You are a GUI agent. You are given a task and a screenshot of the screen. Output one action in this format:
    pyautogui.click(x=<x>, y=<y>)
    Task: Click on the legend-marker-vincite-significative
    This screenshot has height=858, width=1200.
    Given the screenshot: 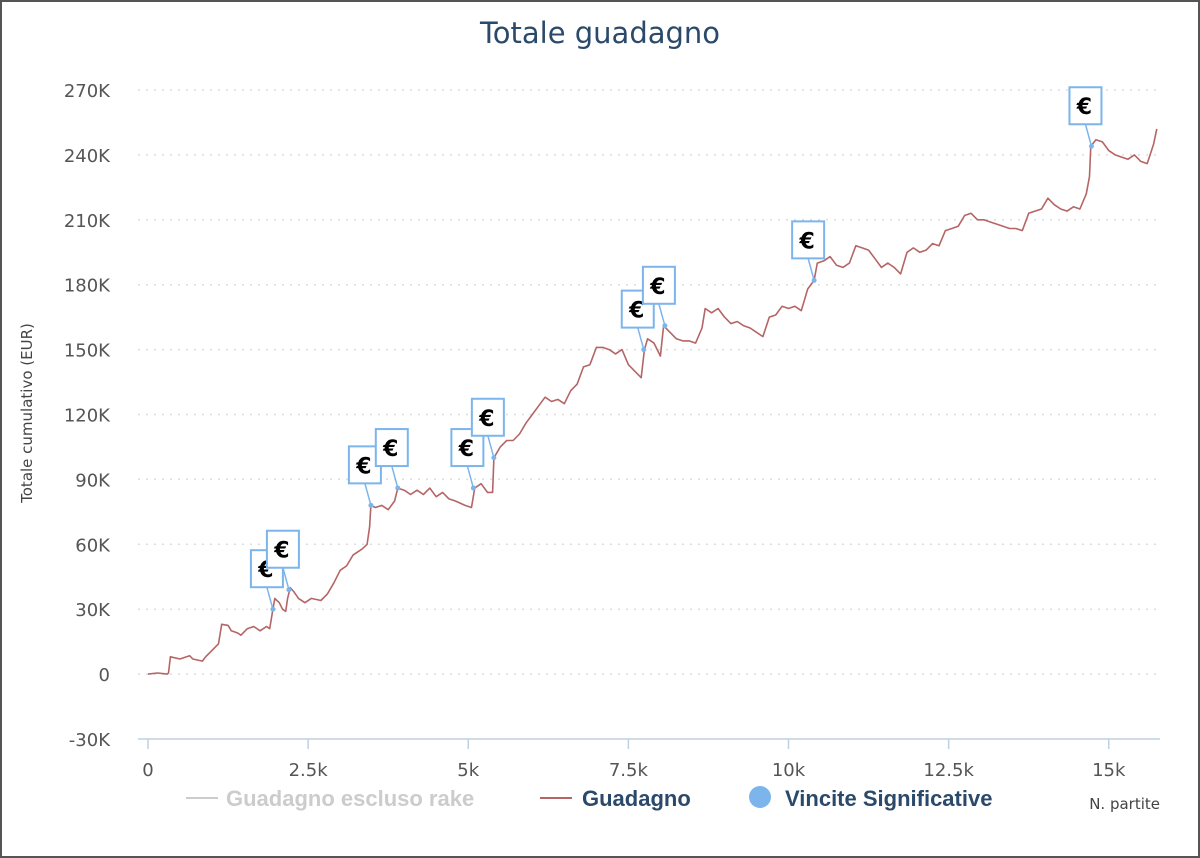 What is the action you would take?
    pyautogui.click(x=760, y=797)
    